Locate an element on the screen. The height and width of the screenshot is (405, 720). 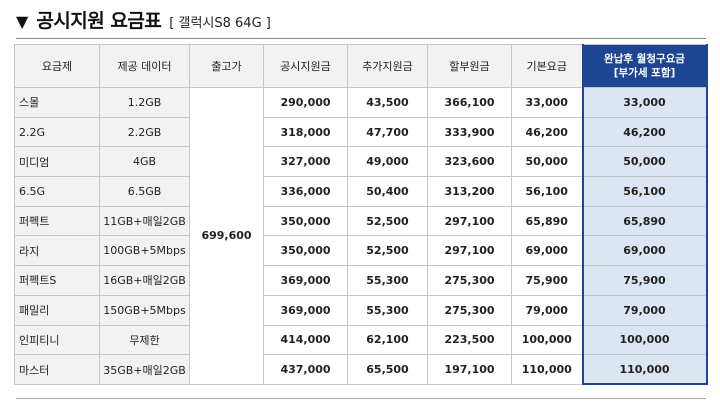
cell-subsidy: 414,000 is located at coordinates (305, 340).